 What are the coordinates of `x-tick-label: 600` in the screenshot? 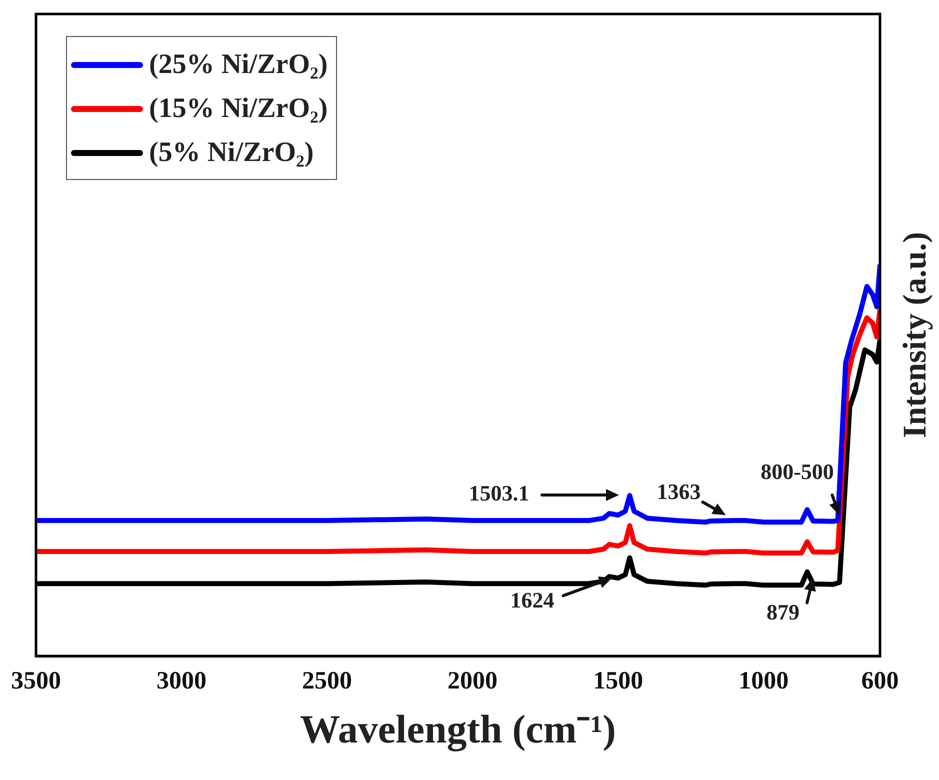 It's located at (880, 680).